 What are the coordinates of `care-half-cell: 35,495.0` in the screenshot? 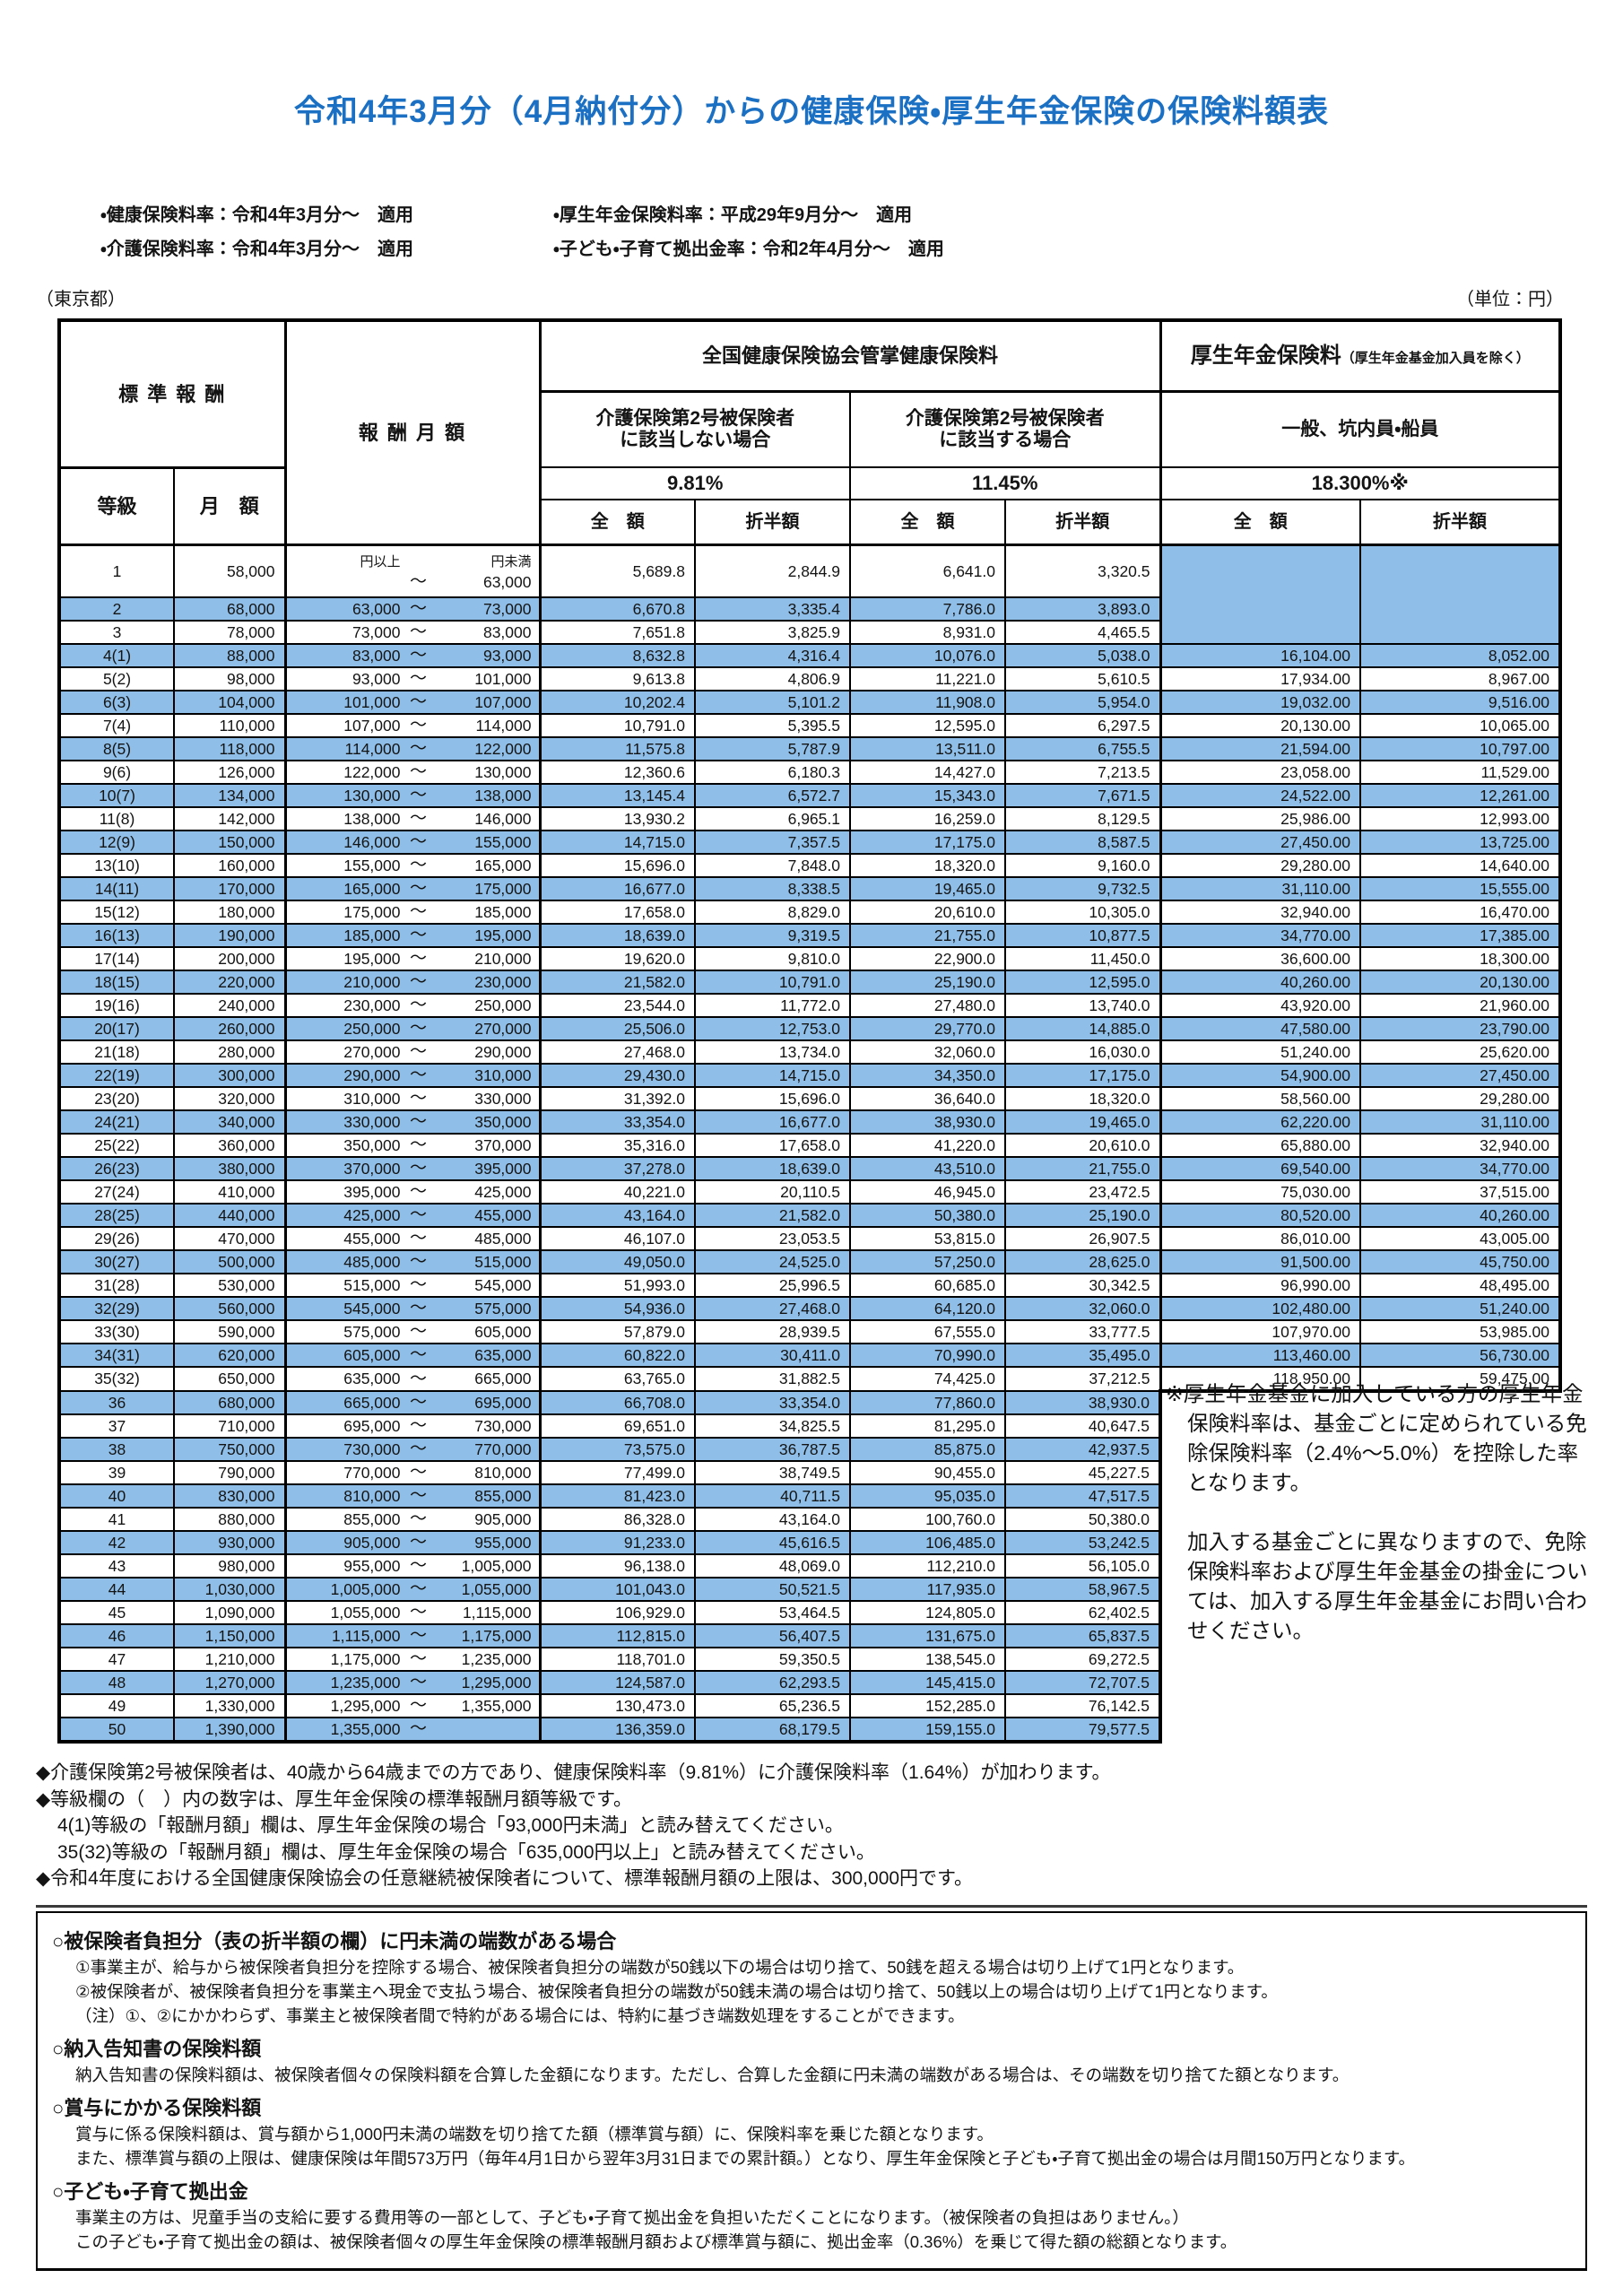 It's located at (1082, 1355).